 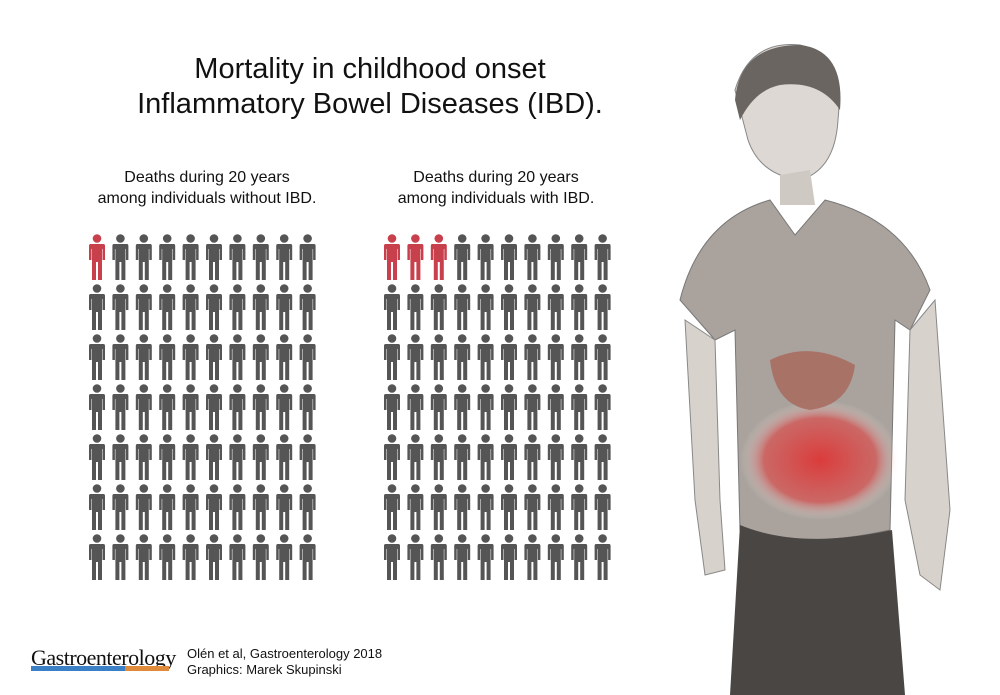 I want to click on right-title-line-2: among individuals with IBD., so click(x=496, y=198).